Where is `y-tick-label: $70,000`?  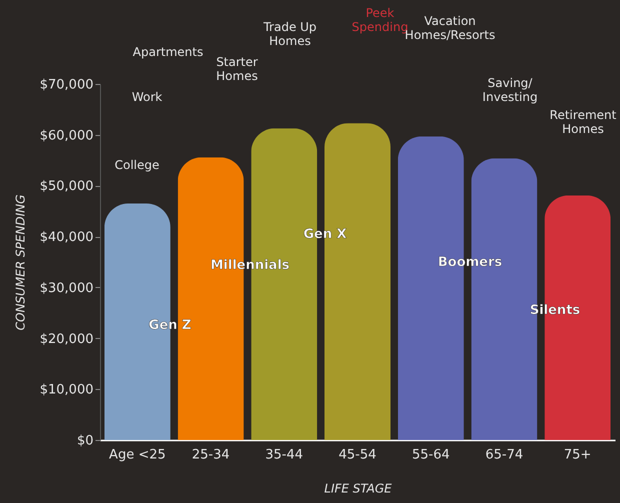
y-tick-label: $70,000 is located at coordinates (67, 85).